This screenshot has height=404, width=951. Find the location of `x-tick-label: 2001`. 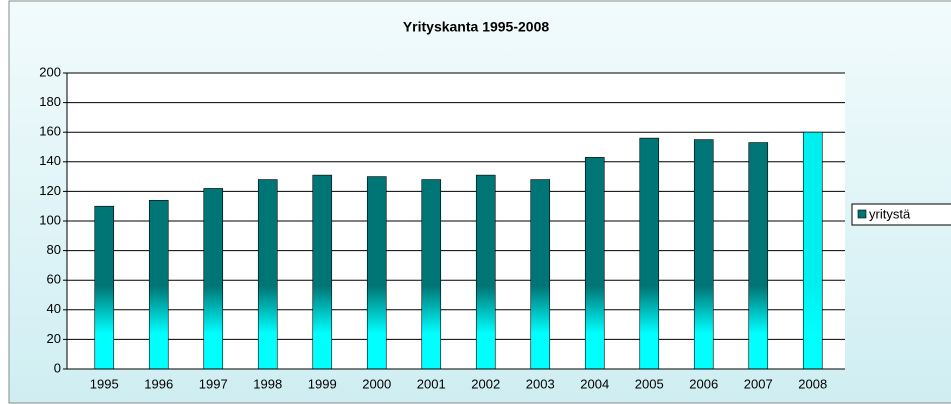

x-tick-label: 2001 is located at coordinates (431, 383).